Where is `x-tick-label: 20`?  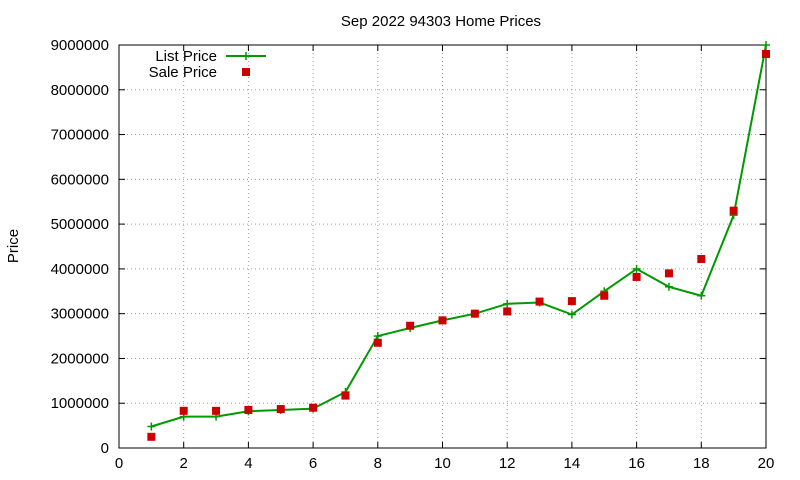
x-tick-label: 20 is located at coordinates (766, 463).